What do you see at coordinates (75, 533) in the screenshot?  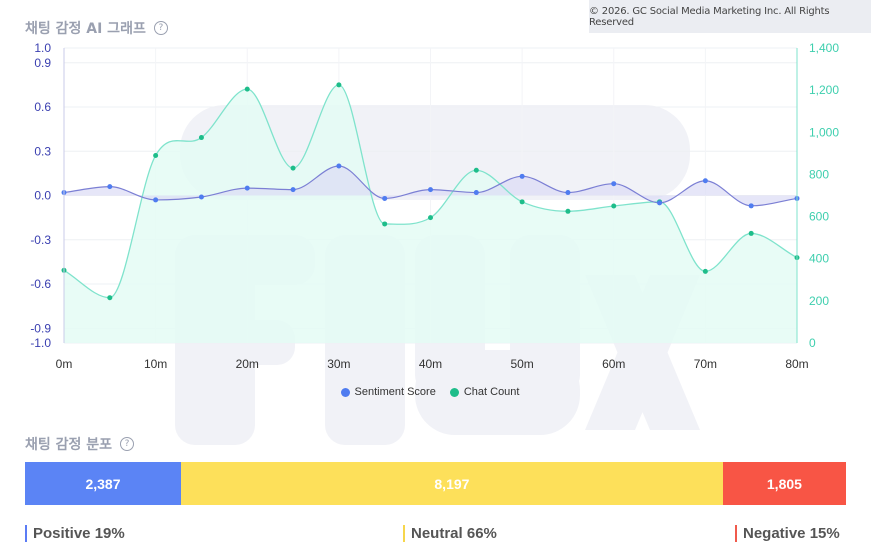 I see `distribution-label-positive: Positive 19%` at bounding box center [75, 533].